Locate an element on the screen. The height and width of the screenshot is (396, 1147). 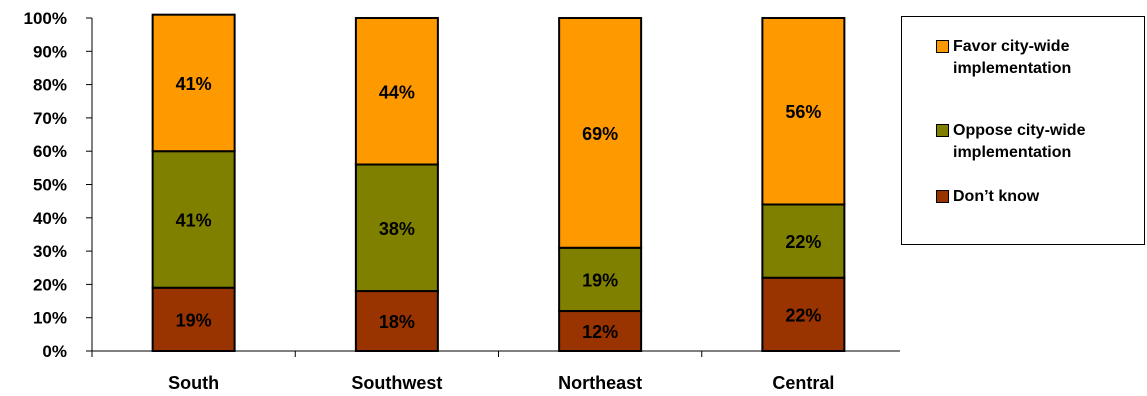
y-tick-label: 40% is located at coordinates (50, 218).